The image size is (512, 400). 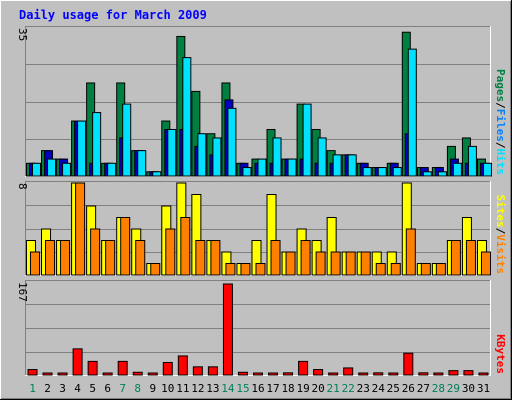 I want to click on x-tick-label: 6, so click(x=107, y=388).